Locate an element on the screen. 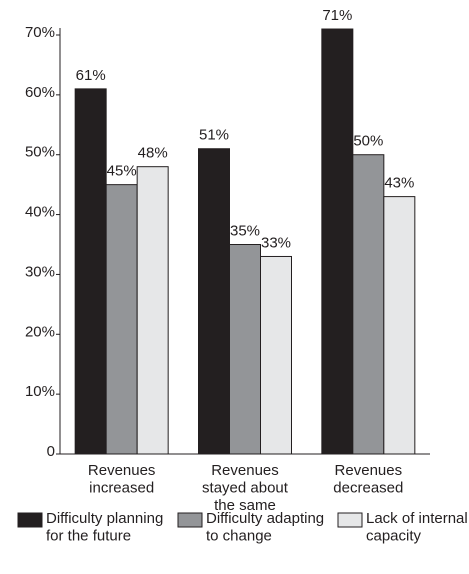  value-label: 43% is located at coordinates (399, 183).